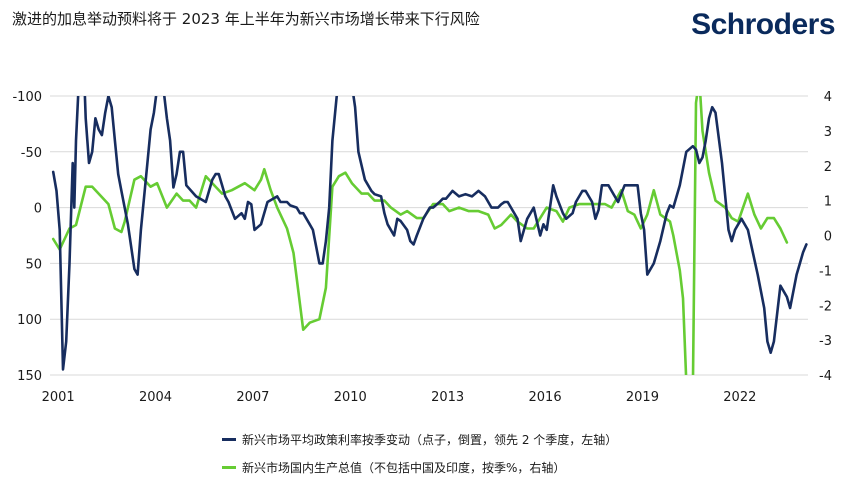  What do you see at coordinates (252, 397) in the screenshot?
I see `x-tick-label: 2007` at bounding box center [252, 397].